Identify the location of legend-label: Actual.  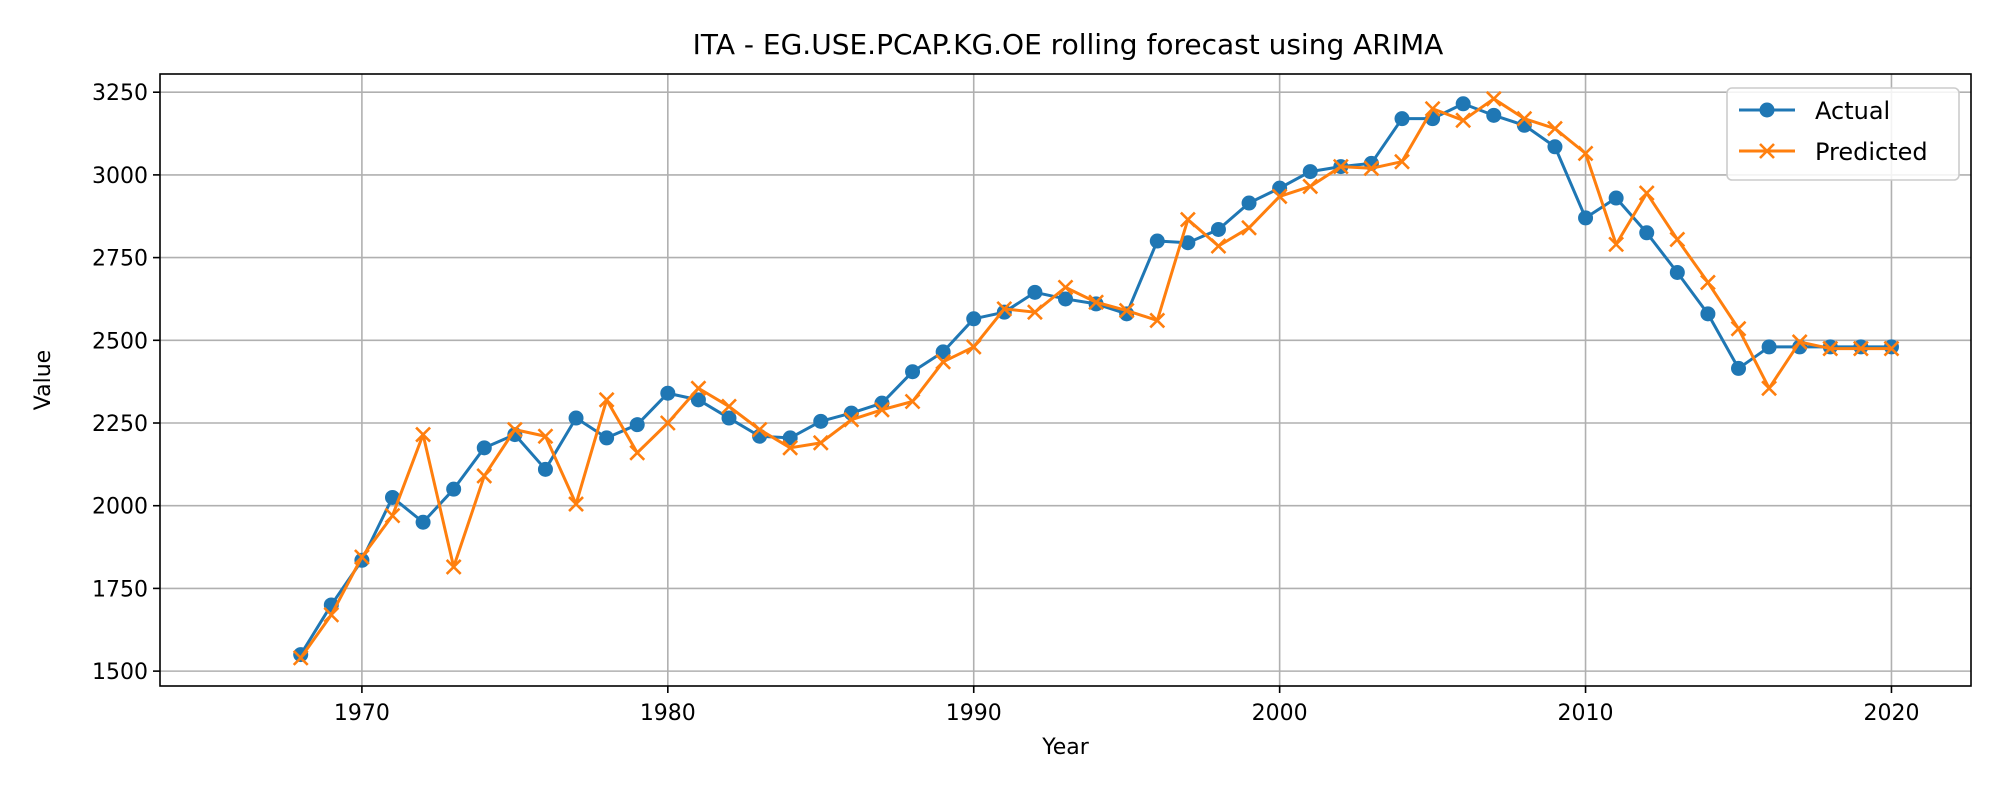
(1852, 111).